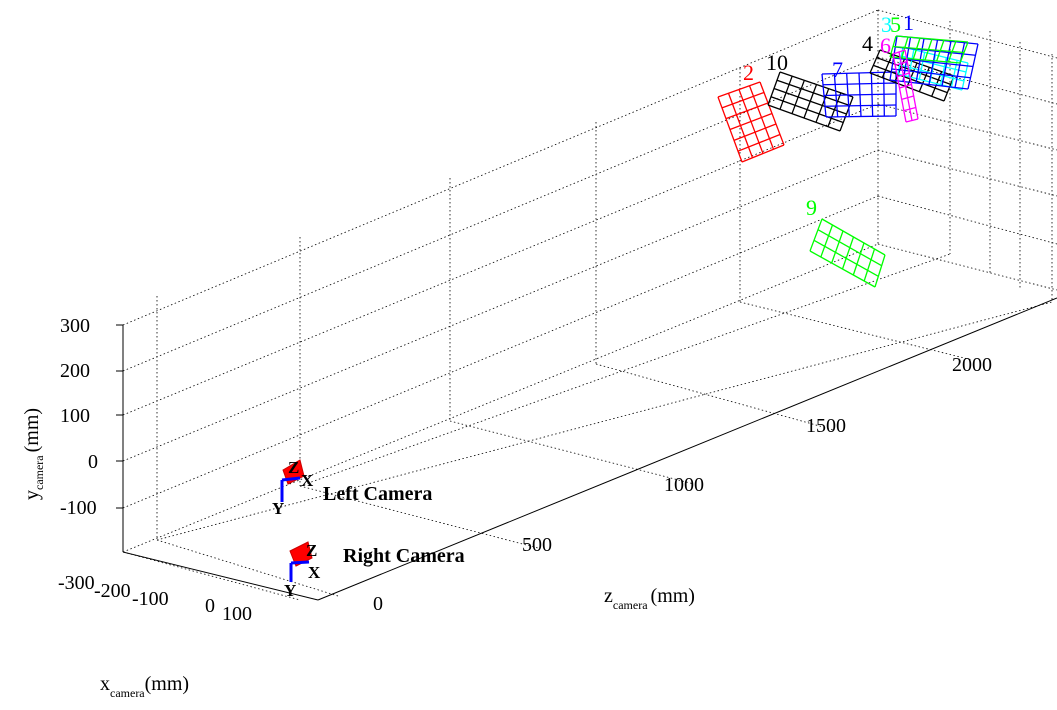 Image resolution: width=1057 pixels, height=710 pixels. Describe the element at coordinates (75, 416) in the screenshot. I see `y-tick-label: 100` at that location.